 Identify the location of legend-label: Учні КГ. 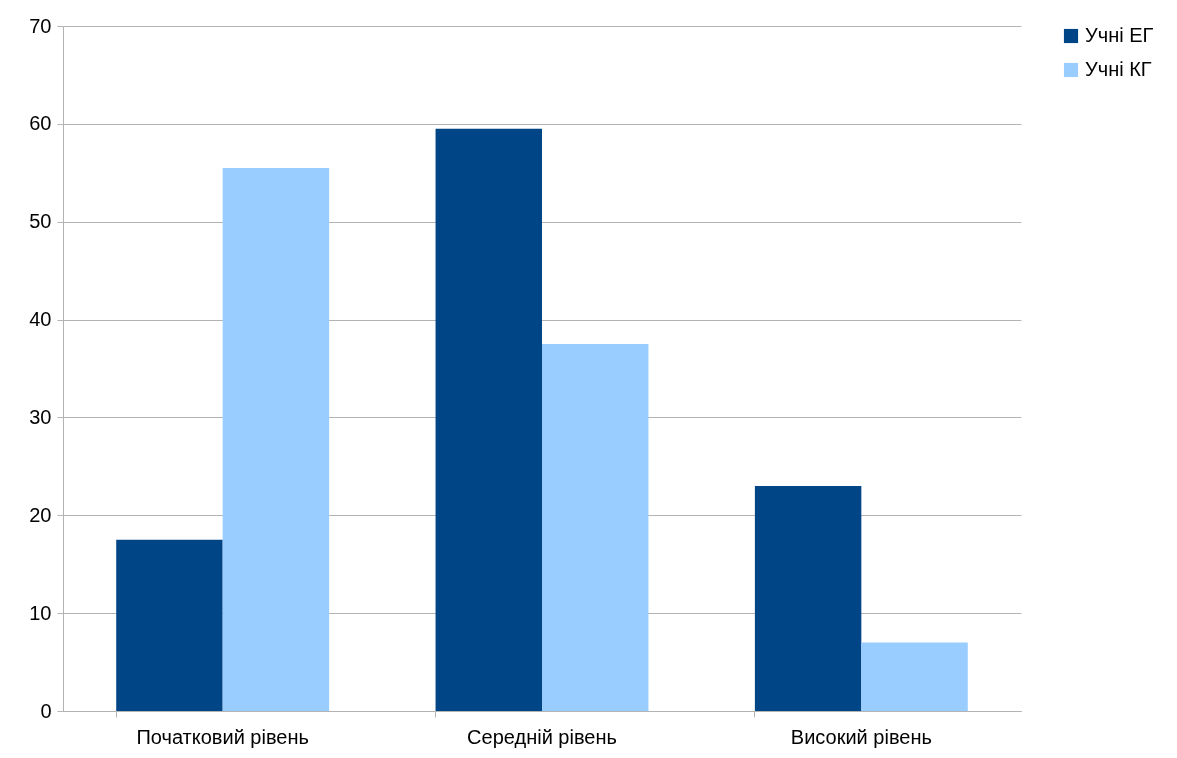
(1118, 69).